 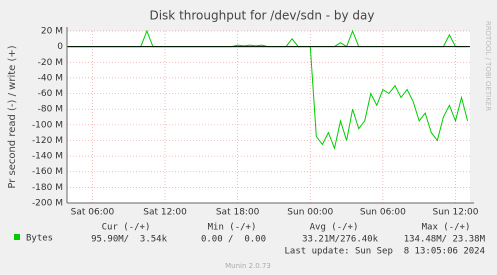 What do you see at coordinates (17, 237) in the screenshot?
I see `legend-swatch` at bounding box center [17, 237].